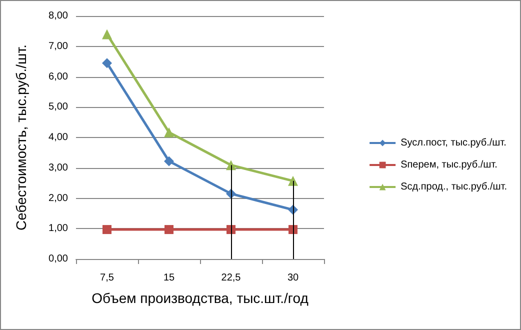 This screenshot has height=330, width=521. What do you see at coordinates (58, 46) in the screenshot?
I see `y-tick-label: 7,00` at bounding box center [58, 46].